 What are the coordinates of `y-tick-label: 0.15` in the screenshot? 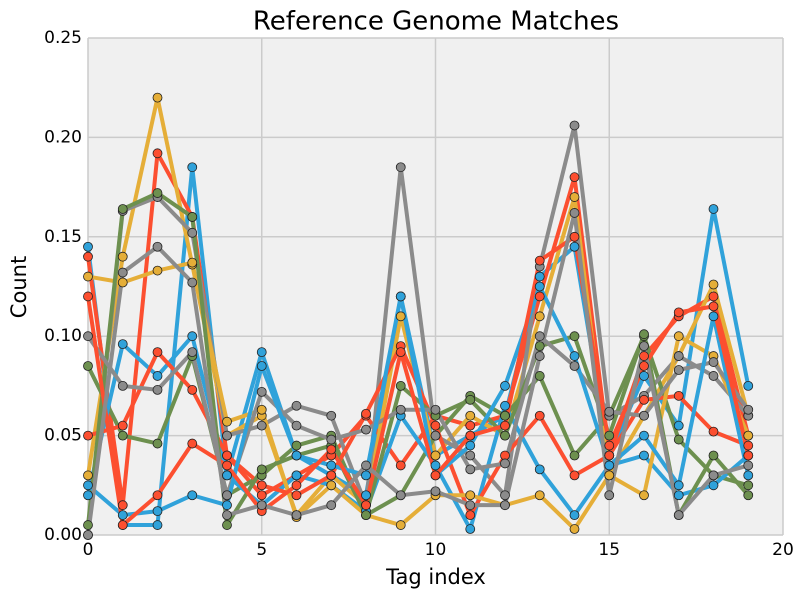 It's located at (63, 237).